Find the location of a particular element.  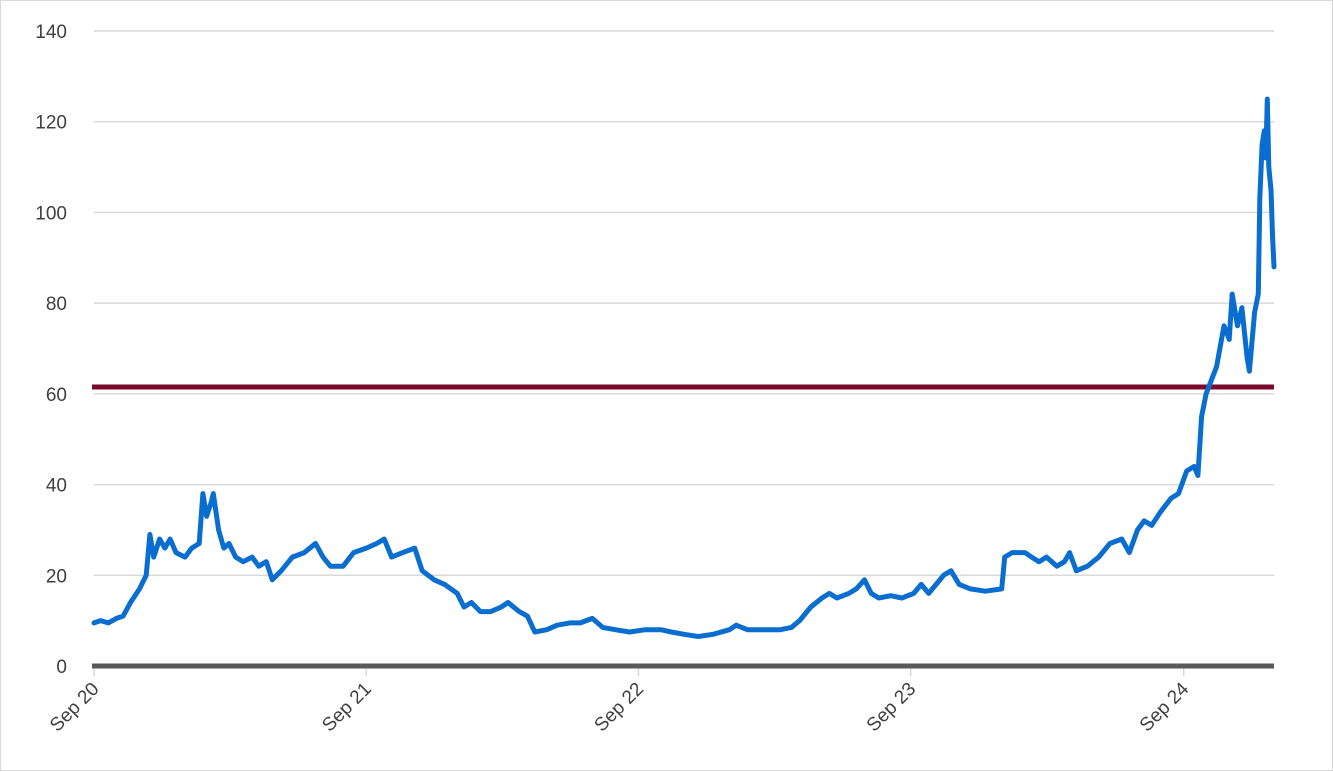

y-tick-label: 140 is located at coordinates (51, 32).